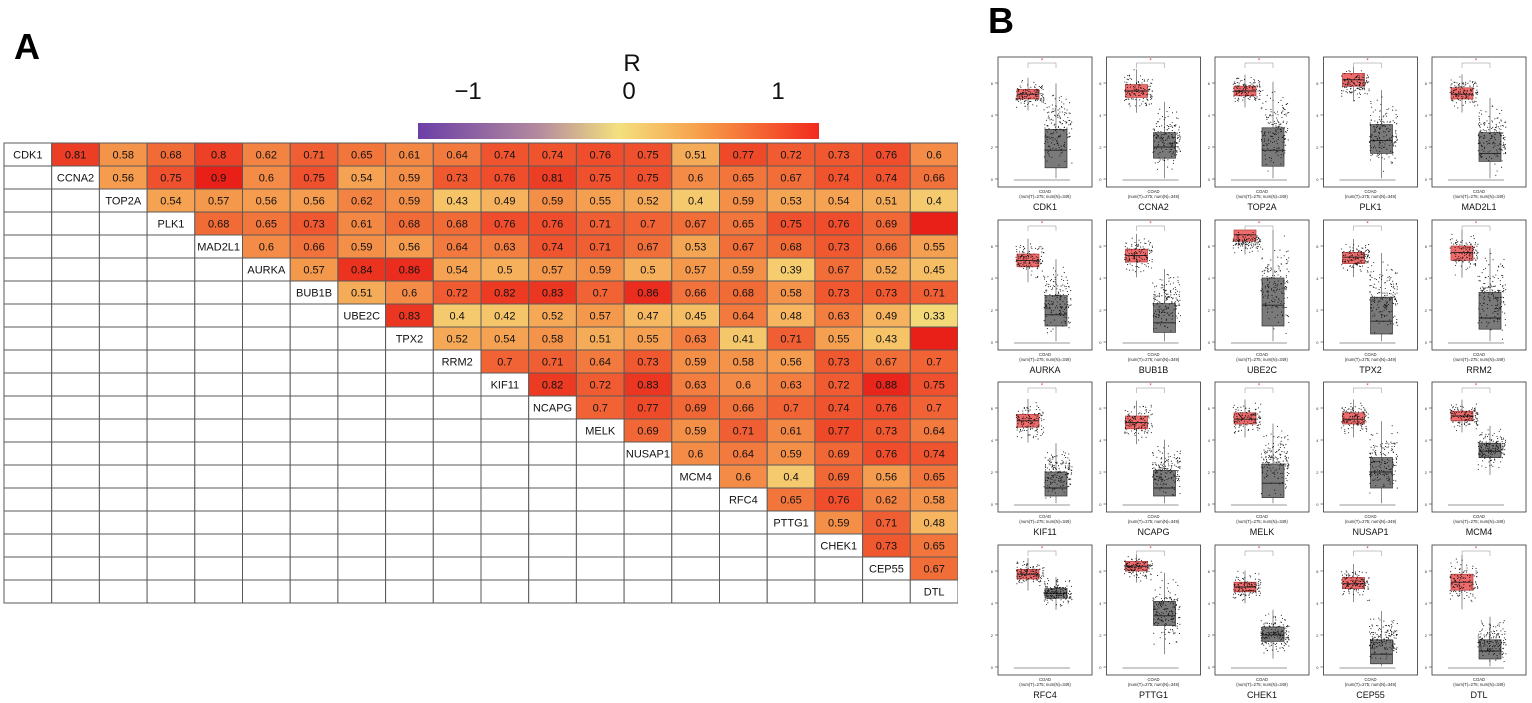  I want to click on correlation-value: 0.52, so click(552, 317).